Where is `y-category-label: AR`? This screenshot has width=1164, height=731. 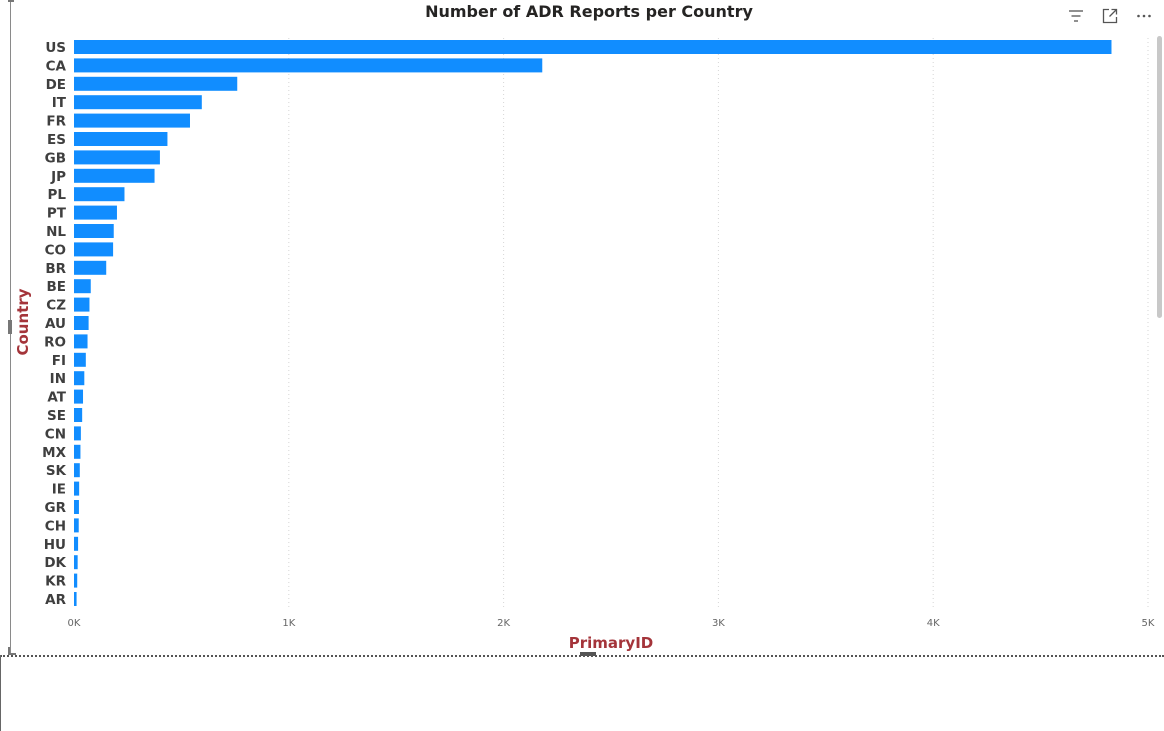 y-category-label: AR is located at coordinates (55, 600).